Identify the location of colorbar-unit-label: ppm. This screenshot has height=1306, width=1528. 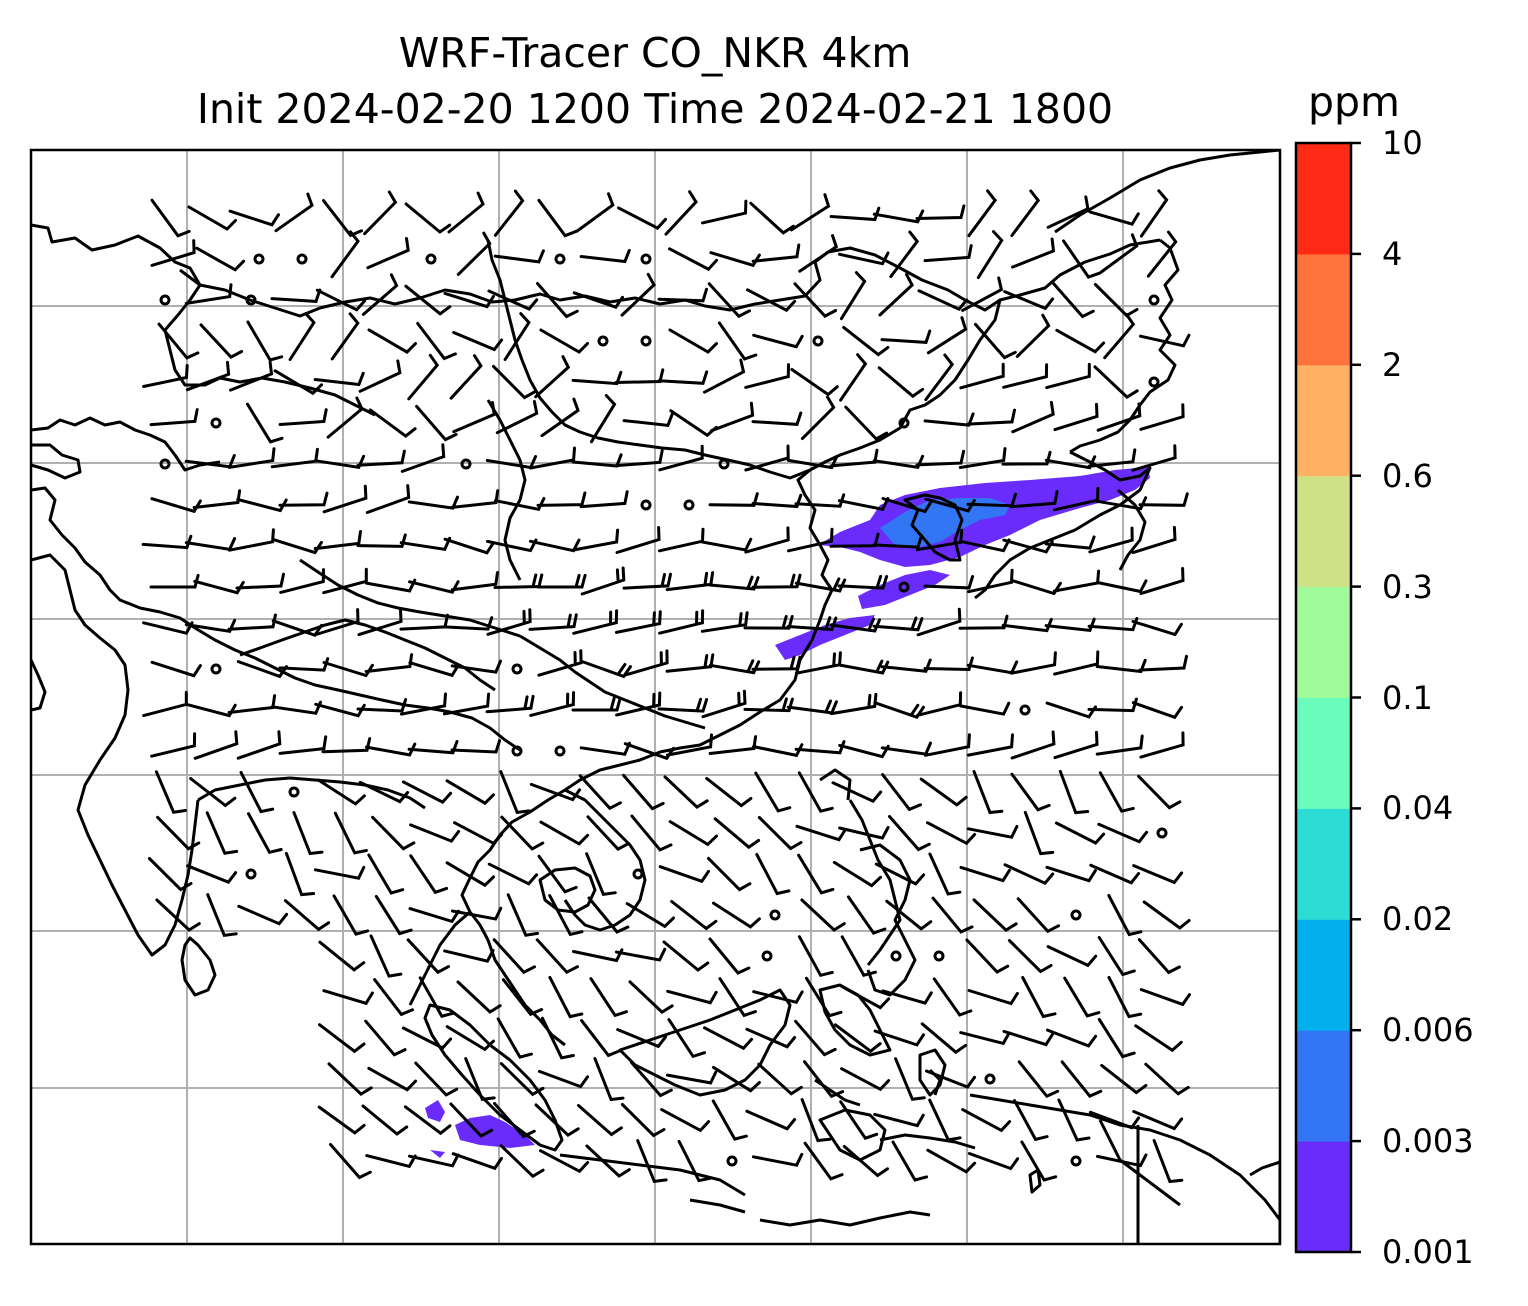
(1354, 102).